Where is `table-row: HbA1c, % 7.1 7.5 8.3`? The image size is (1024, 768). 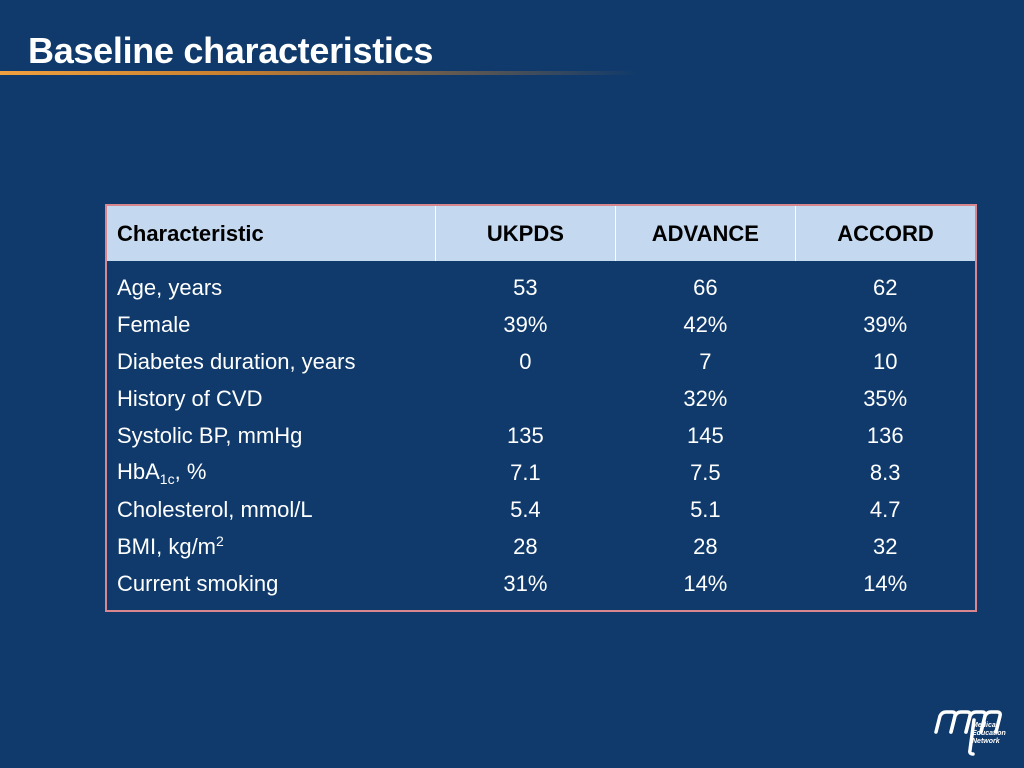
table-row: HbA1c, % 7.1 7.5 8.3 is located at coordinates (541, 472).